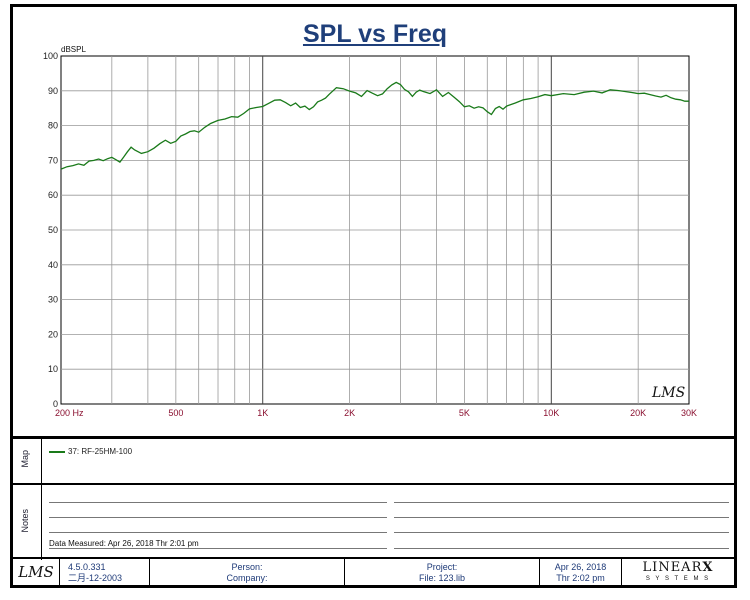 The image size is (750, 600). I want to click on footer-date: Apr 26, 2018, so click(580, 567).